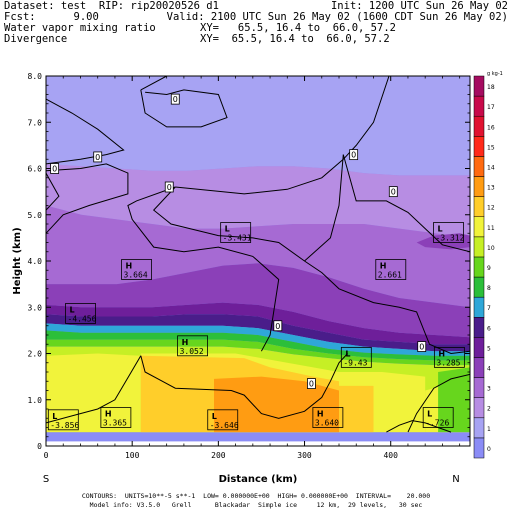 The width and height of the screenshot is (512, 512). I want to click on svg-text: 2.661, so click(390, 275).